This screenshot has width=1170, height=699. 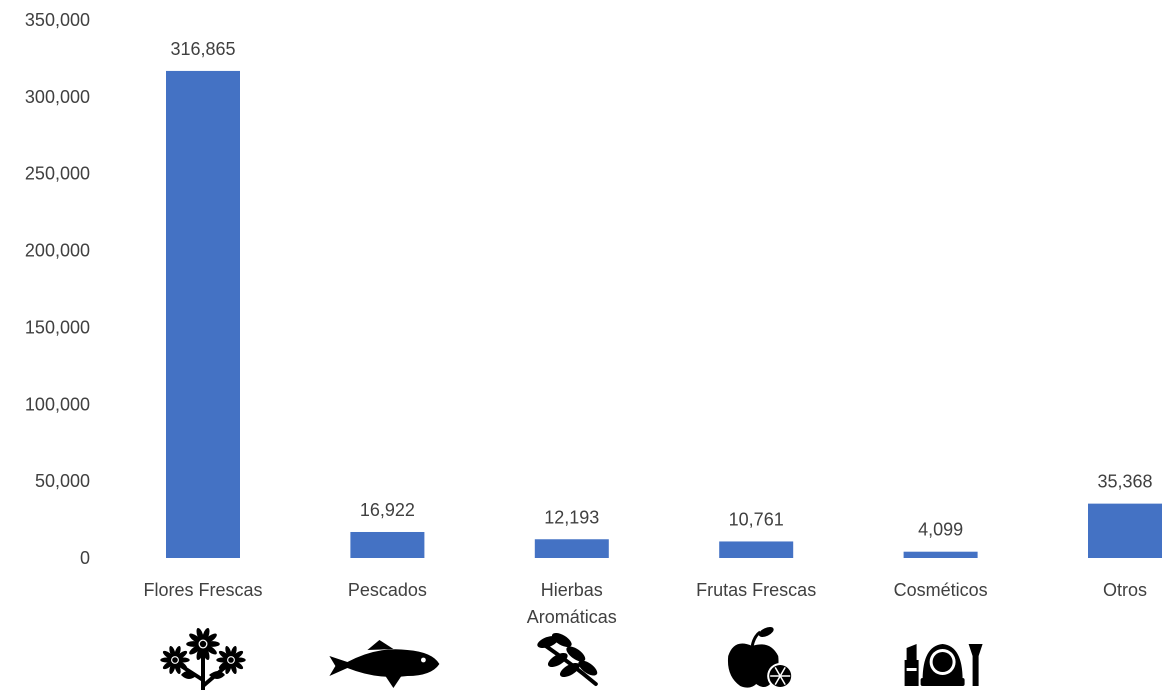 I want to click on category-label: Otros, so click(x=1125, y=590).